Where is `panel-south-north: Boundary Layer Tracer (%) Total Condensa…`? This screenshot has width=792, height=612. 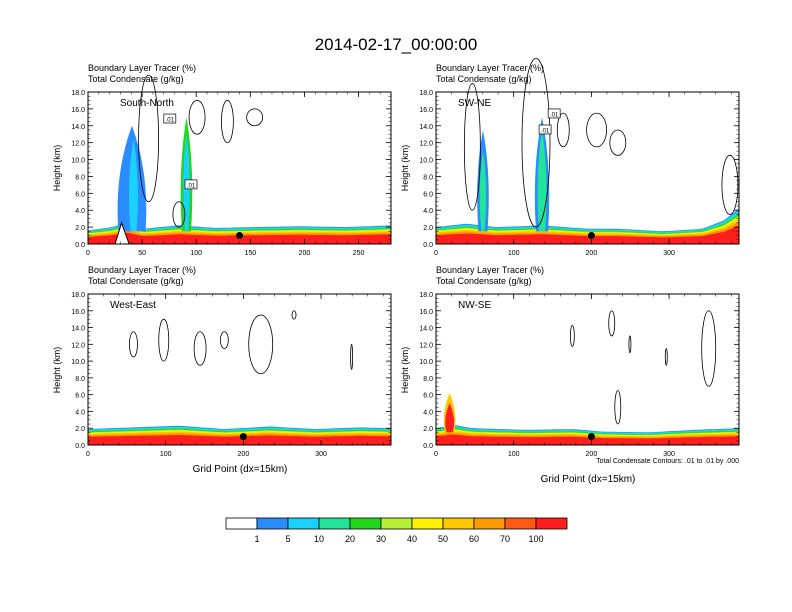 panel-south-north: Boundary Layer Tracer (%) Total Condensa… is located at coordinates (222, 160).